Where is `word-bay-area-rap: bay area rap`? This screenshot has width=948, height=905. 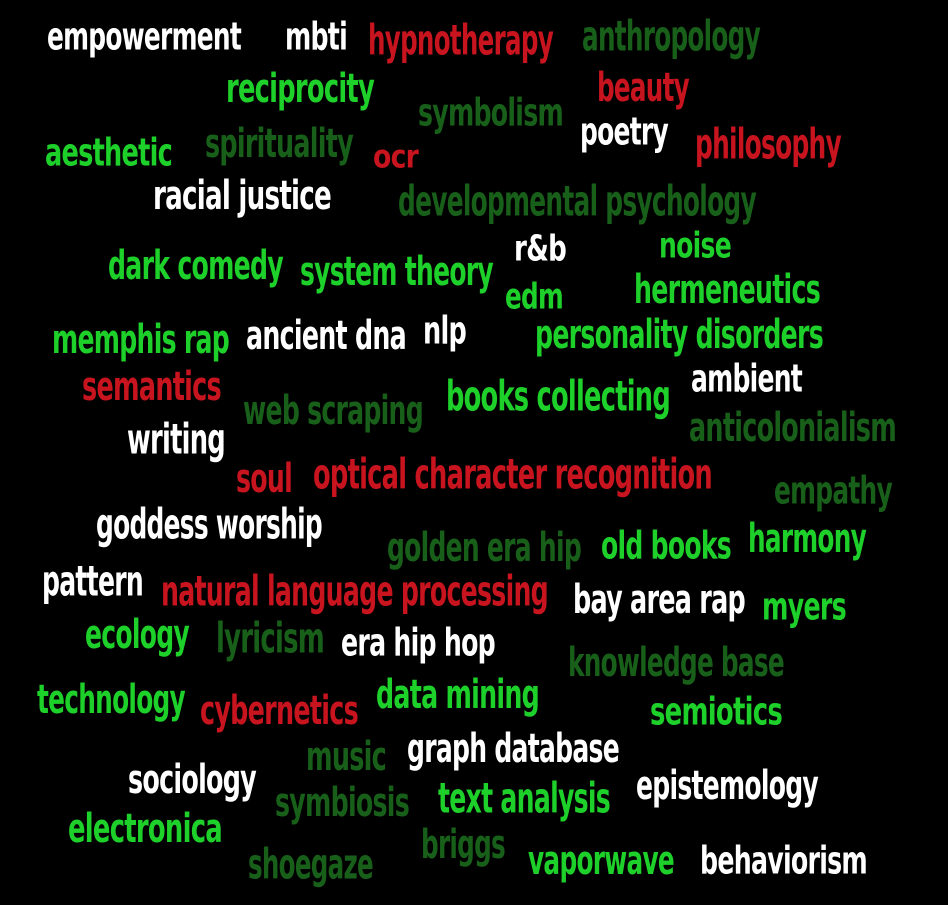 word-bay-area-rap: bay area rap is located at coordinates (659, 600).